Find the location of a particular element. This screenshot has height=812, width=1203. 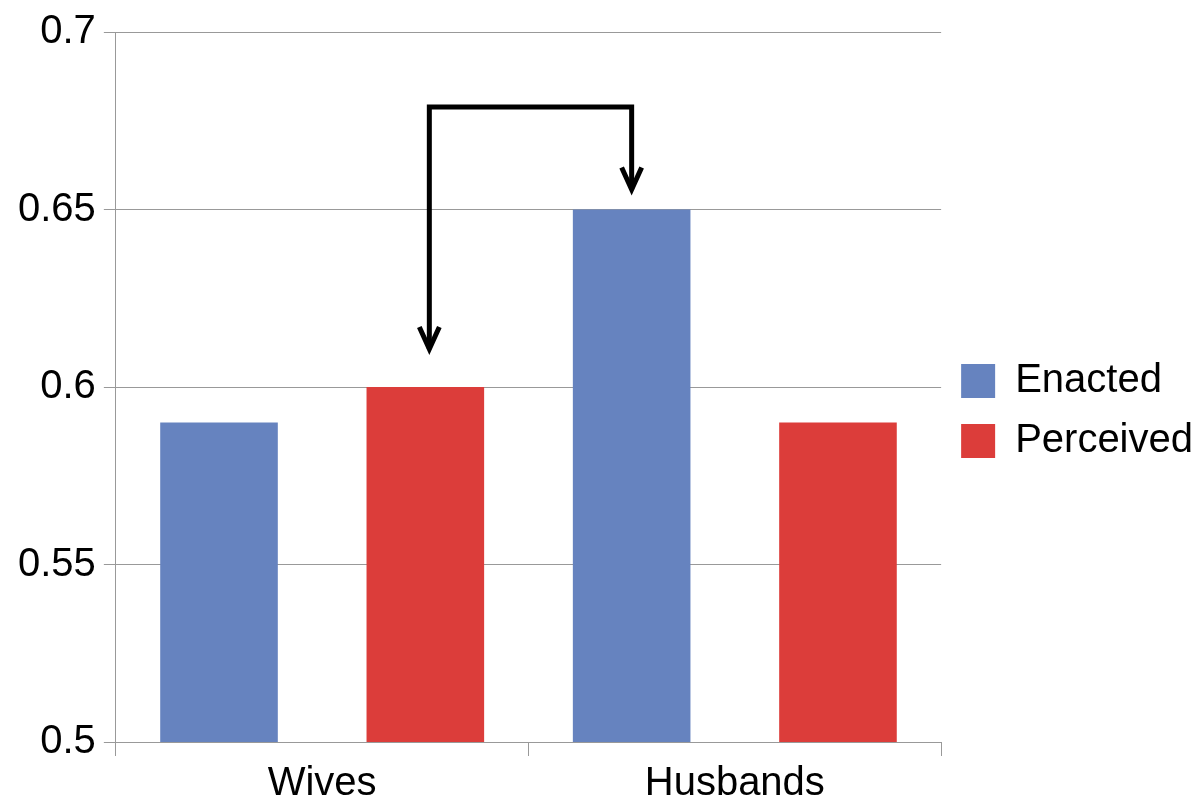

x-tick-label: Husbands is located at coordinates (734, 781).